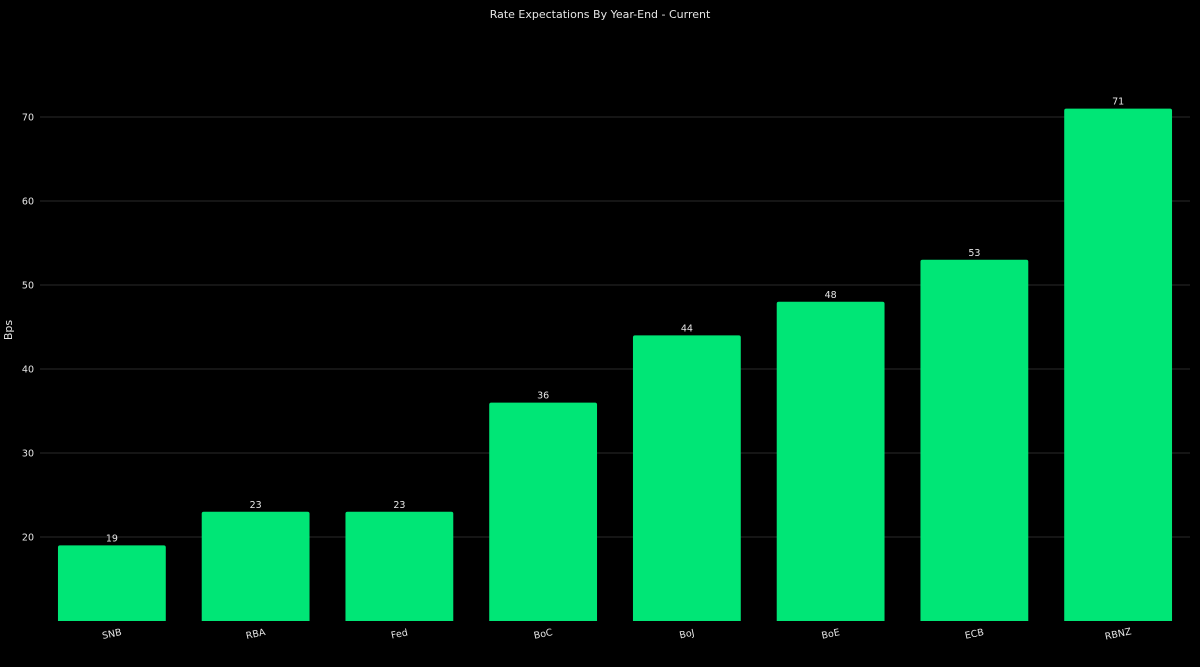 The width and height of the screenshot is (1200, 667). I want to click on y-tick-label: 60, so click(28, 202).